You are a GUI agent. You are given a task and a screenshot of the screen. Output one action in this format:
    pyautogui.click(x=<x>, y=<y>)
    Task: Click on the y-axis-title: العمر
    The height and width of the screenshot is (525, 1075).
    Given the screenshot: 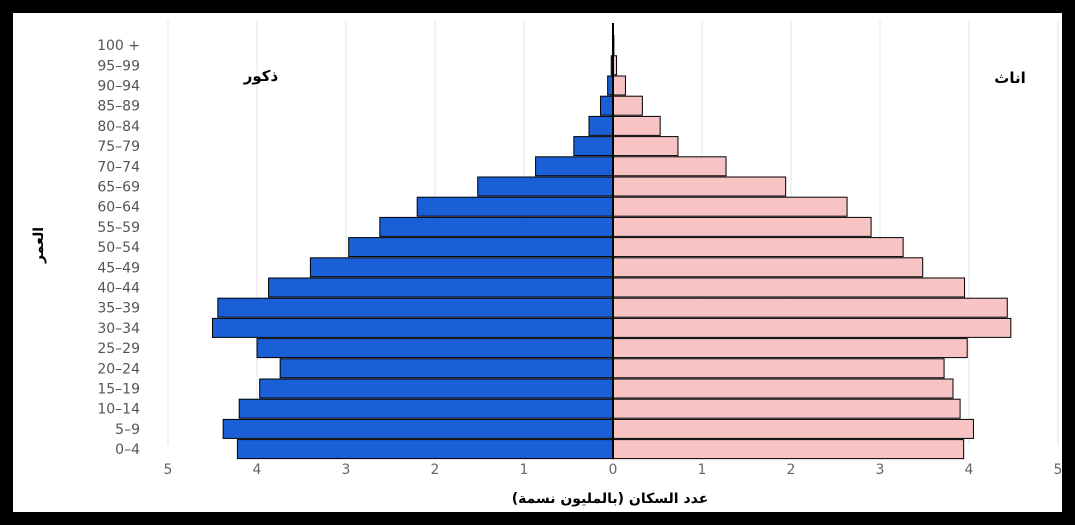 What is the action you would take?
    pyautogui.click(x=39, y=245)
    